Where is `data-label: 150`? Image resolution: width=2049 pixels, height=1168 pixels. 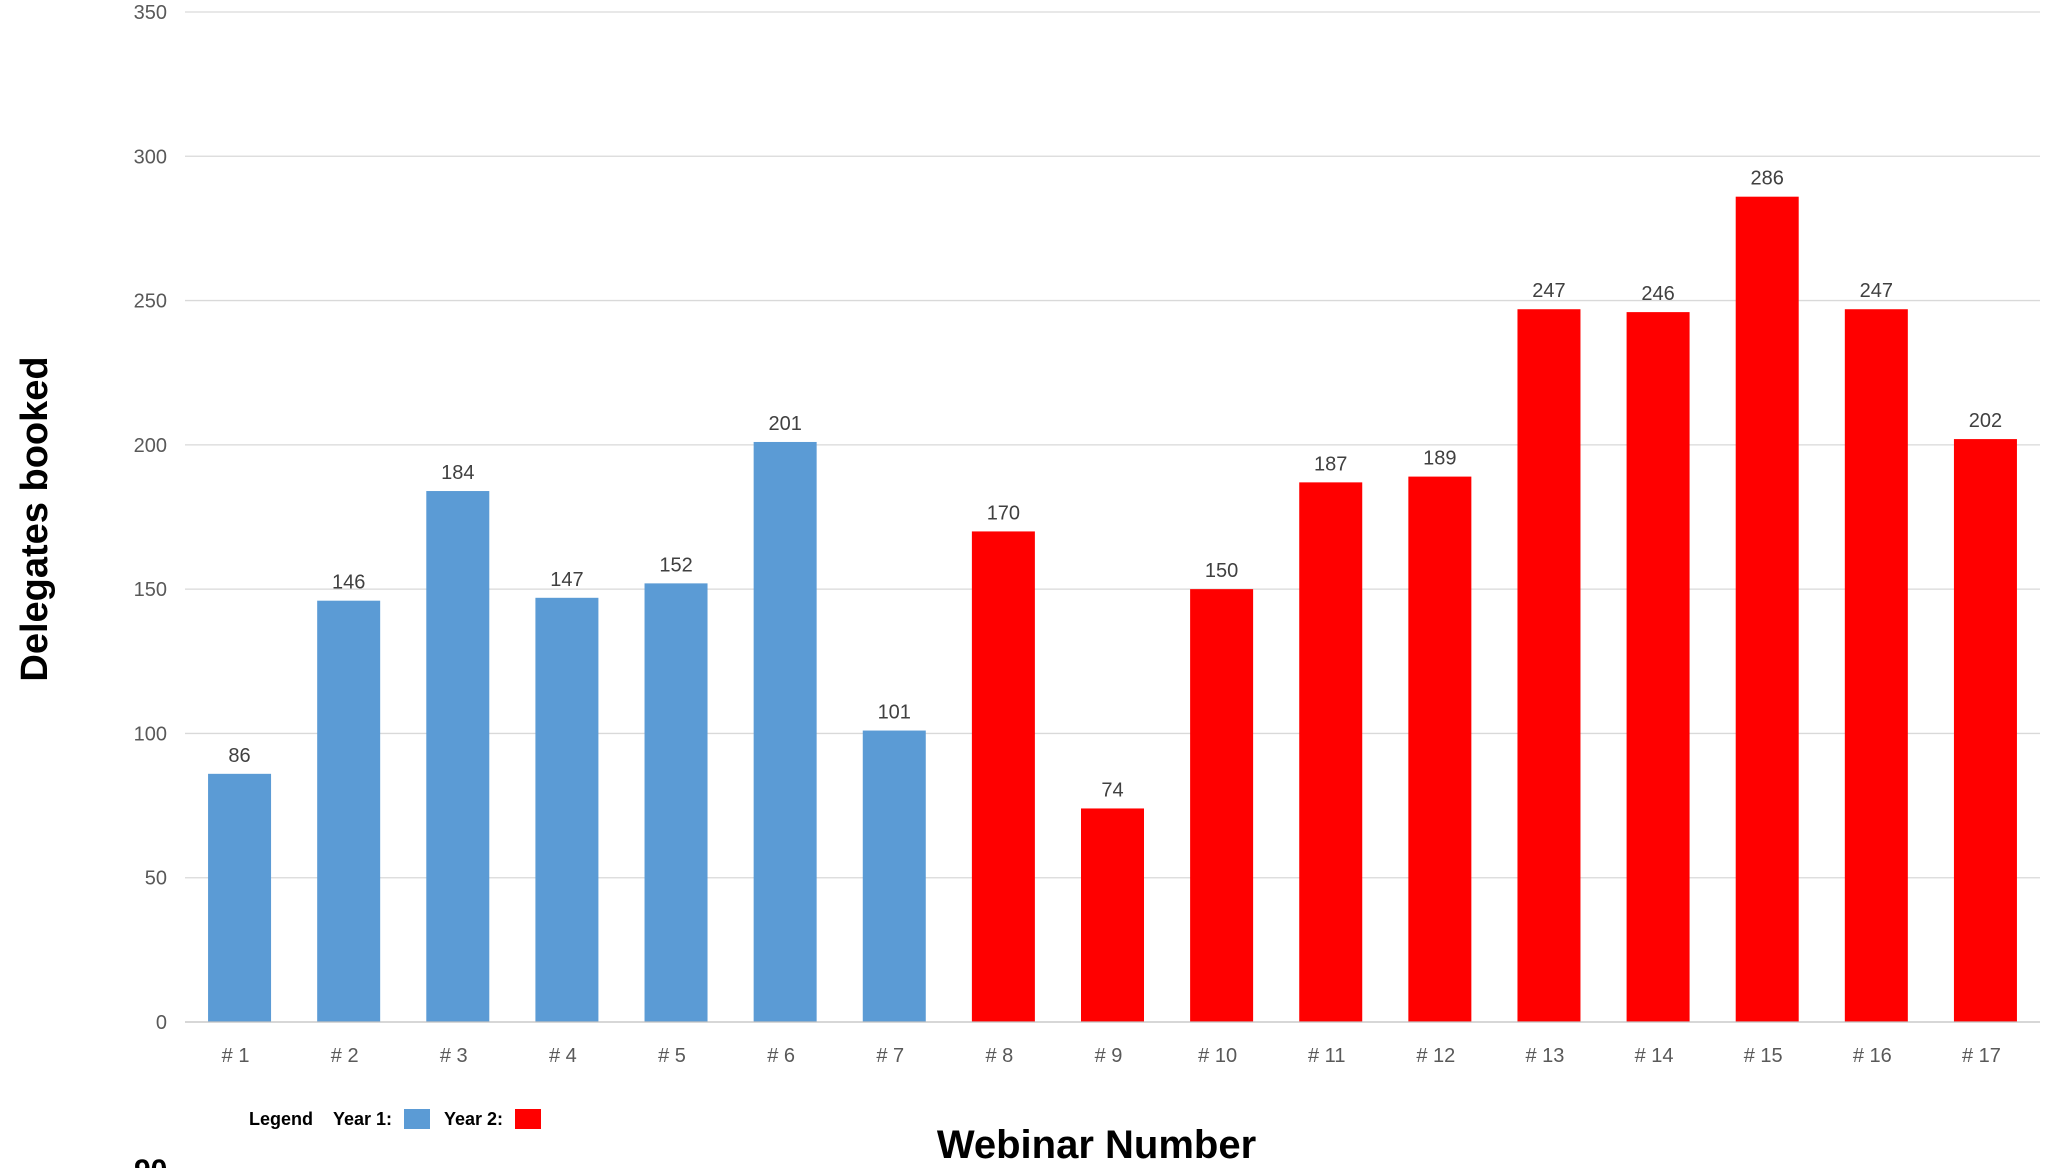 data-label: 150 is located at coordinates (1221, 571).